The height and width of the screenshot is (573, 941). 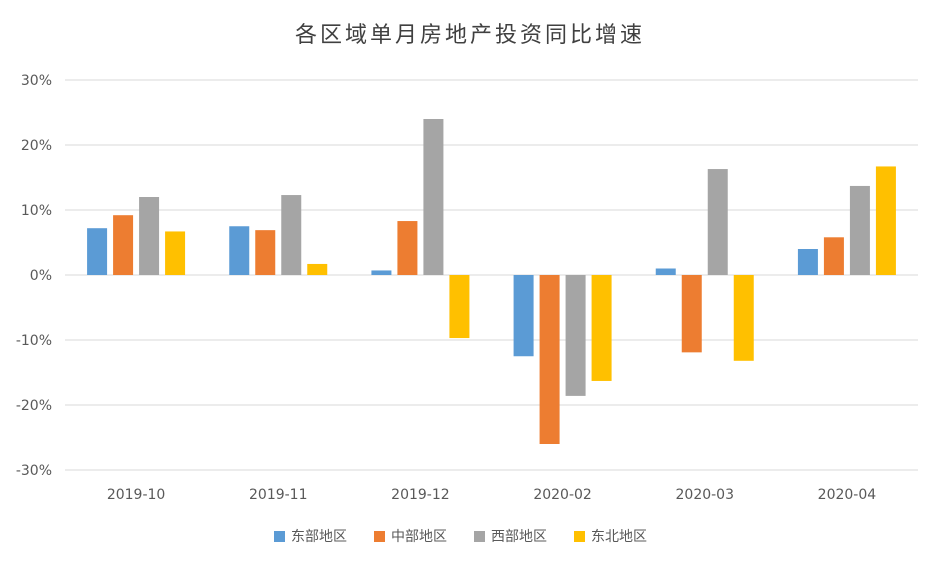 I want to click on legend-label: 东北地区, so click(x=619, y=537).